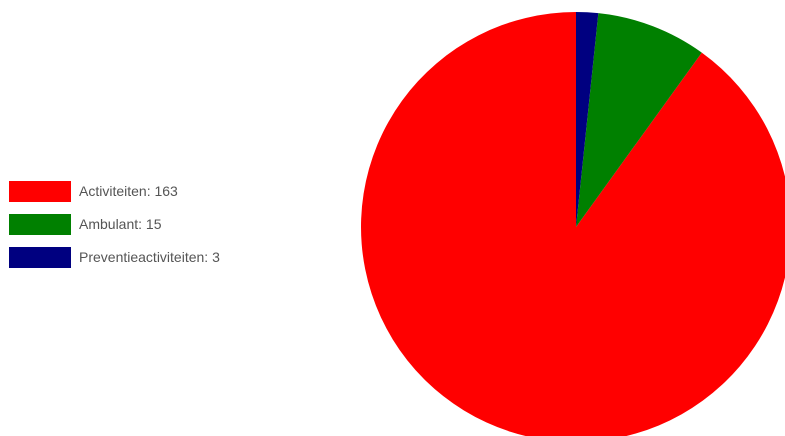 This screenshot has height=436, width=785. I want to click on legend-label-activiteiten: Activiteiten: 163, so click(128, 191).